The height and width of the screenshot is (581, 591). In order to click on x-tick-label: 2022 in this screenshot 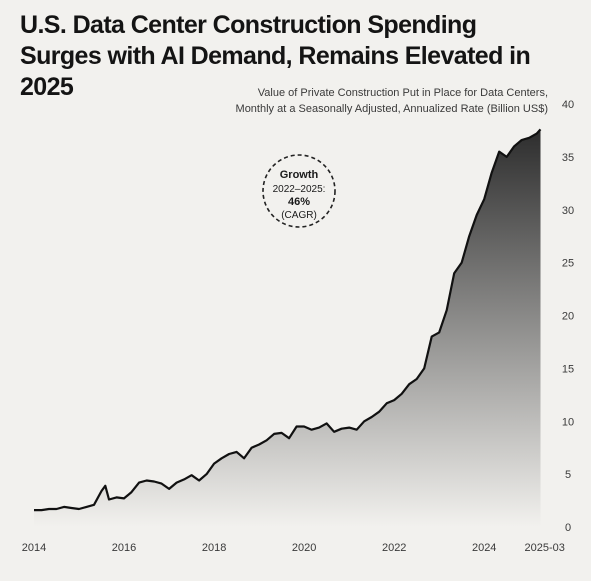, I will do `click(394, 548)`.